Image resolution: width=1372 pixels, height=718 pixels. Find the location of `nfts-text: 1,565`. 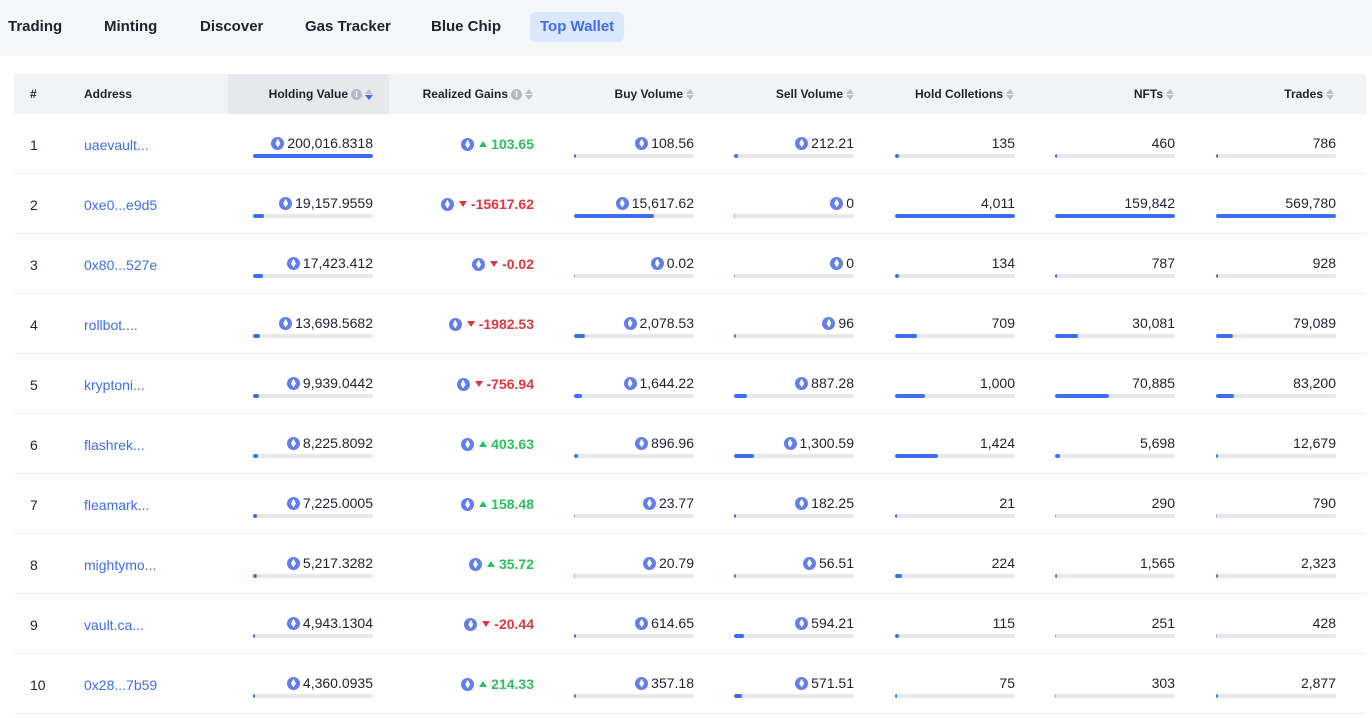

nfts-text: 1,565 is located at coordinates (1157, 563).